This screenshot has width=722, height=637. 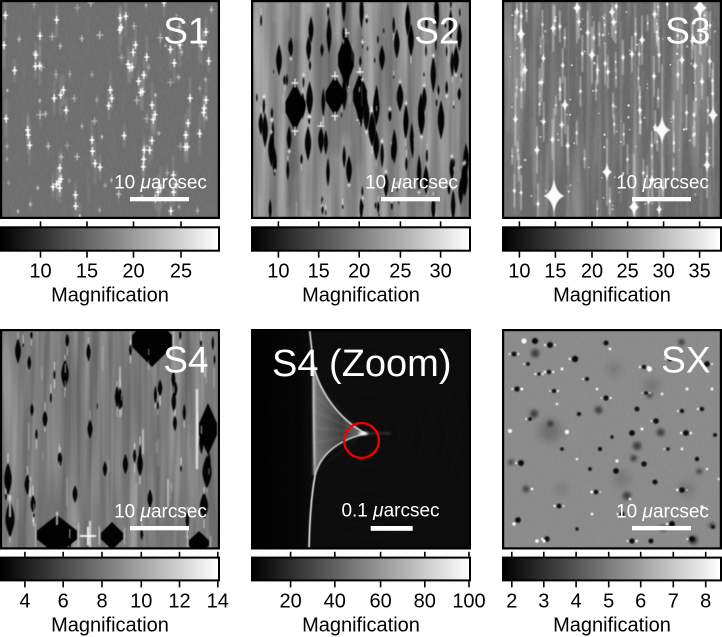 What do you see at coordinates (390, 510) in the screenshot?
I see `svg-text: 0.1 μarcsec` at bounding box center [390, 510].